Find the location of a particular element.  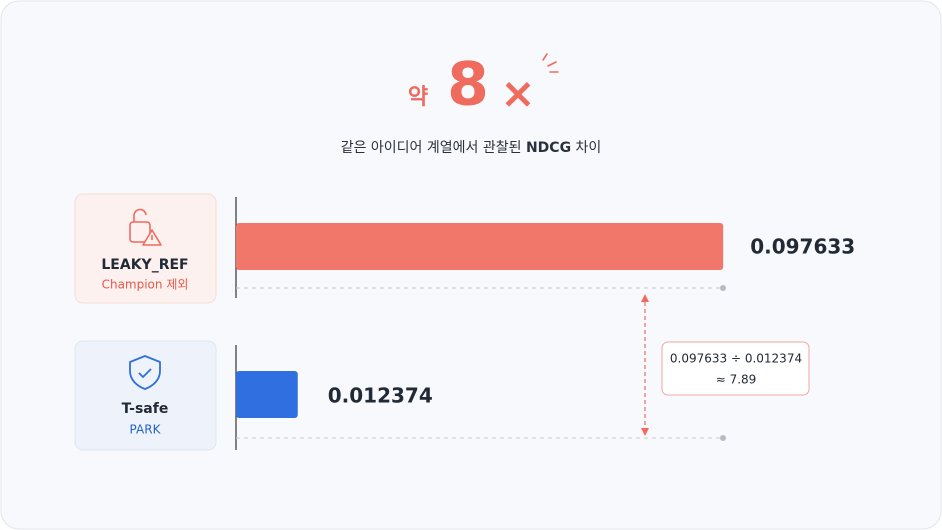

subtitle-part: NDCG is located at coordinates (548, 148).